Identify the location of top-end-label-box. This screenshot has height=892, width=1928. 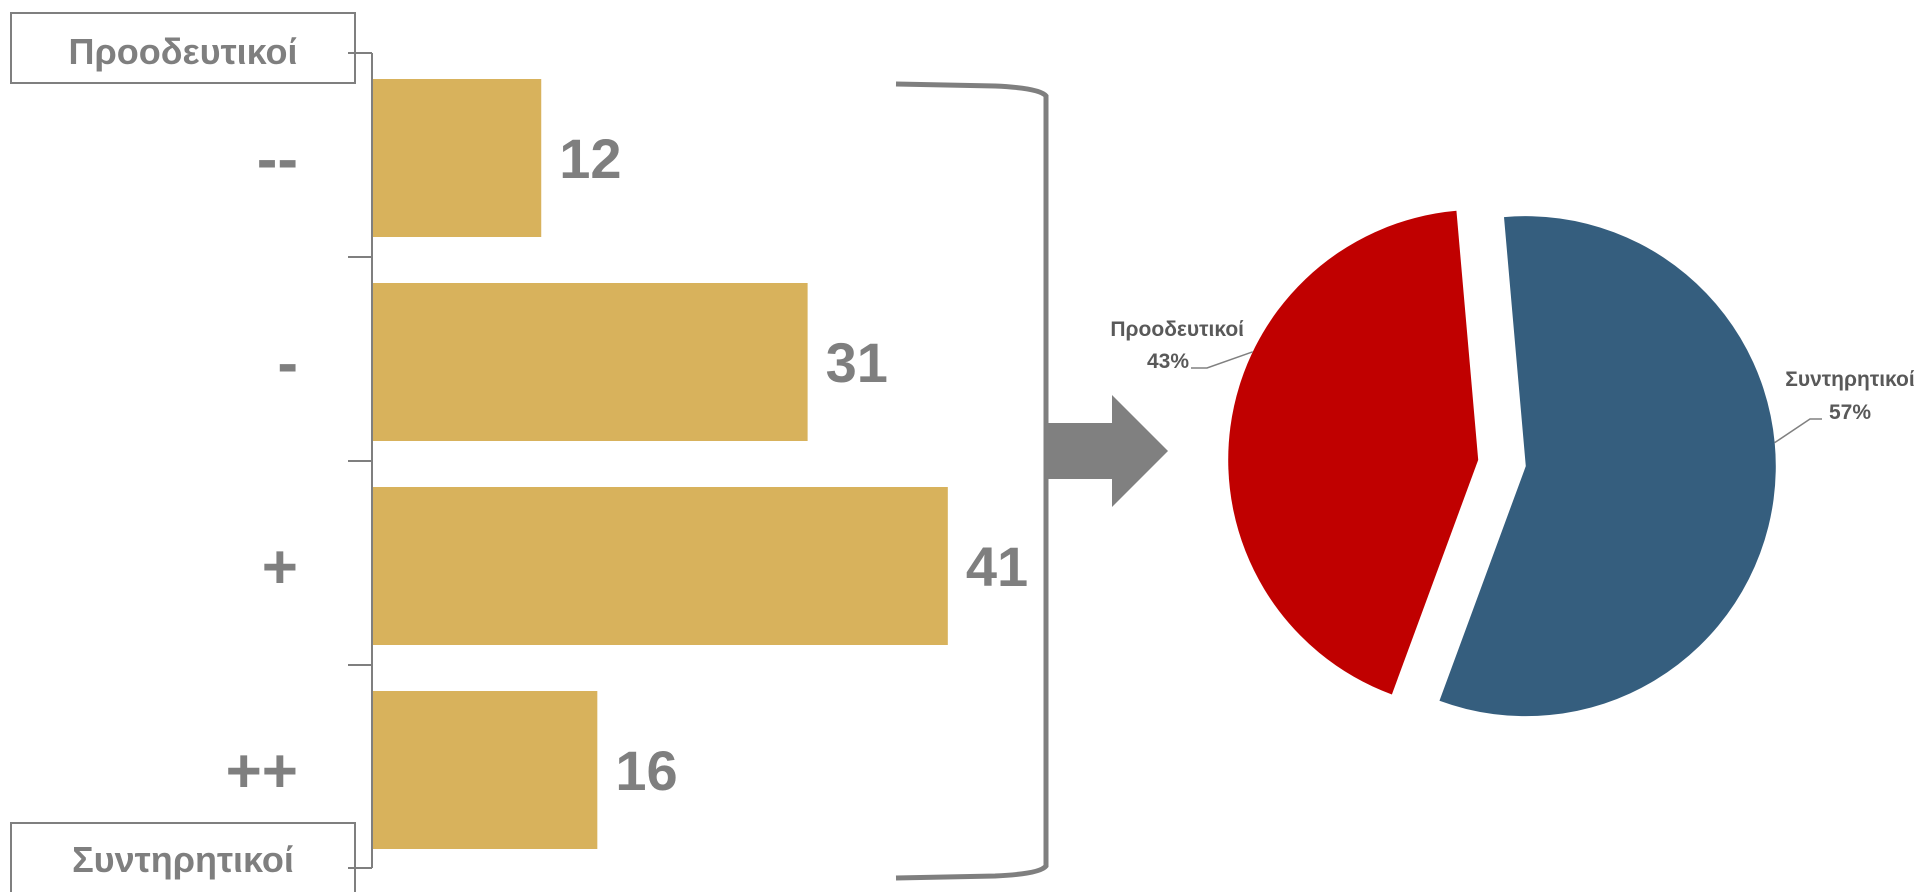
(183, 48).